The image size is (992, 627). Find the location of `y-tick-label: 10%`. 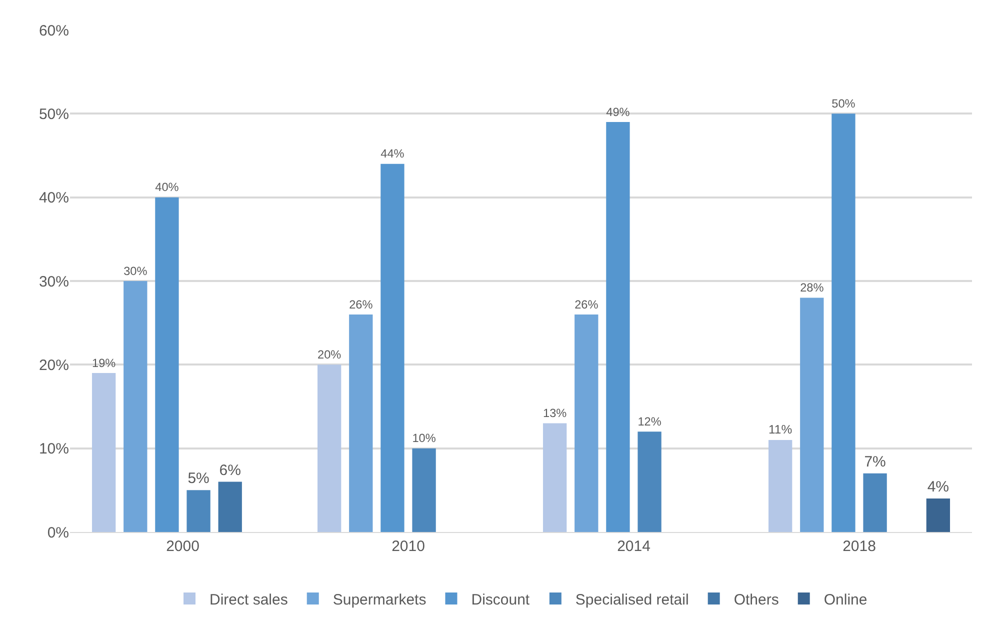

y-tick-label: 10% is located at coordinates (53, 449).